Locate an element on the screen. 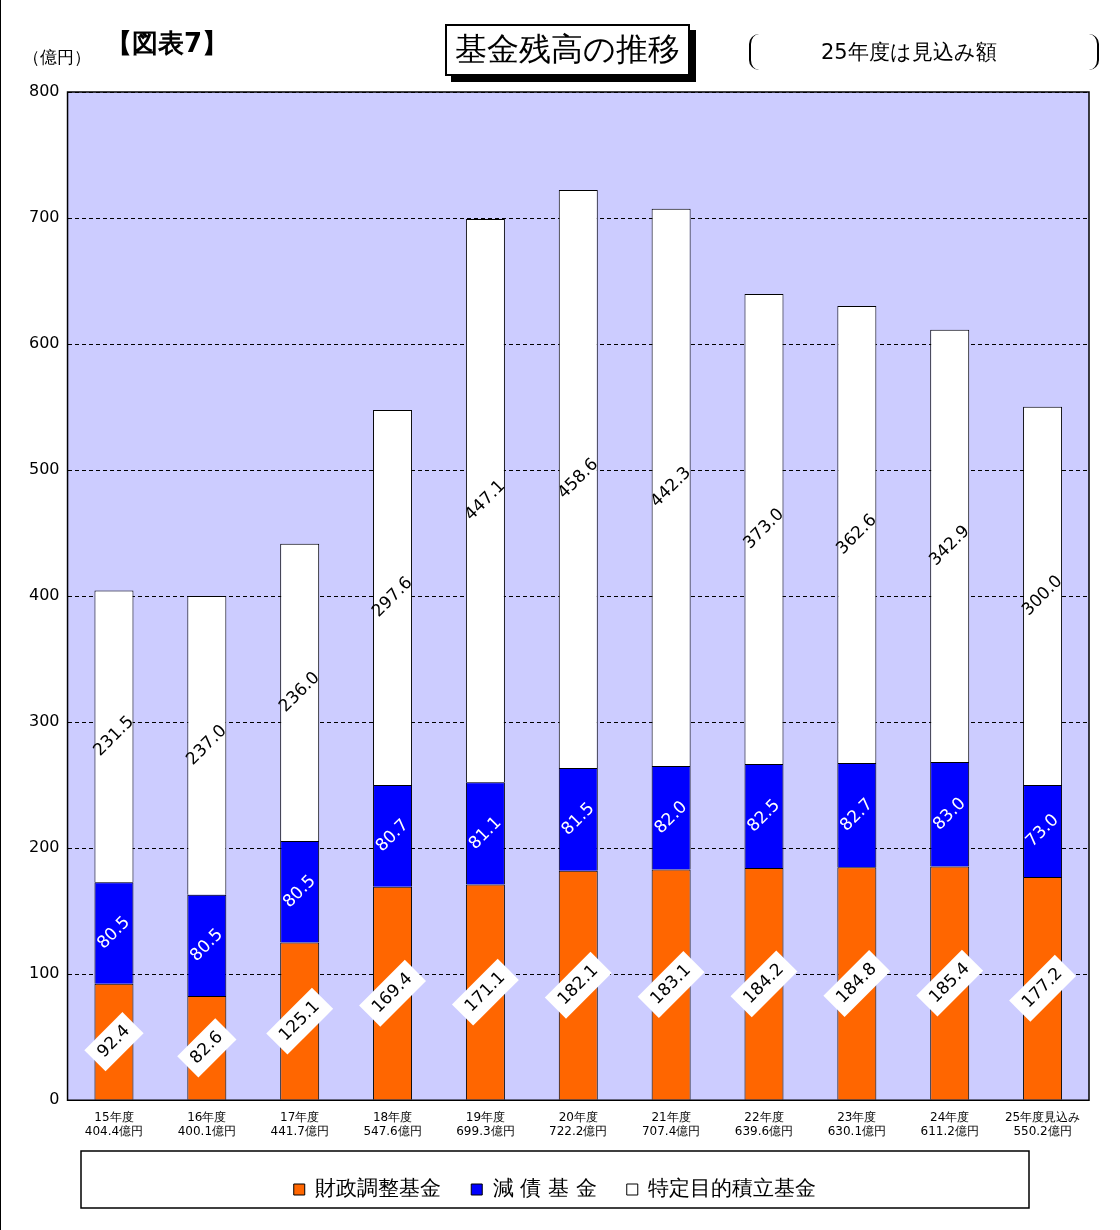 This screenshot has width=1120, height=1230. y-tick-label: 200 is located at coordinates (44, 847).